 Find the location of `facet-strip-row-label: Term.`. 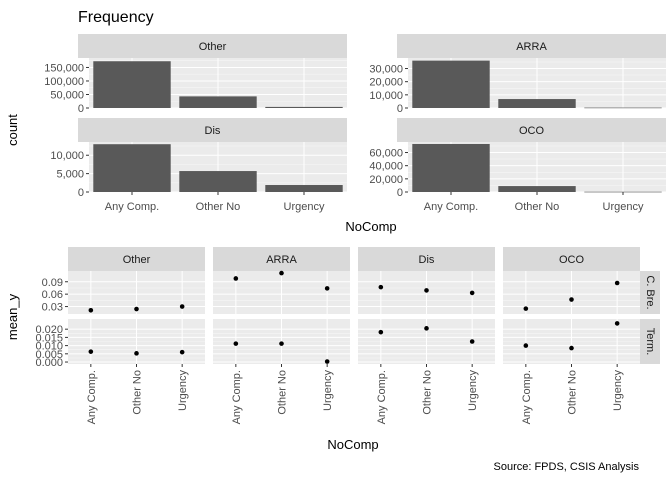

facet-strip-row-label: Term. is located at coordinates (650, 342).